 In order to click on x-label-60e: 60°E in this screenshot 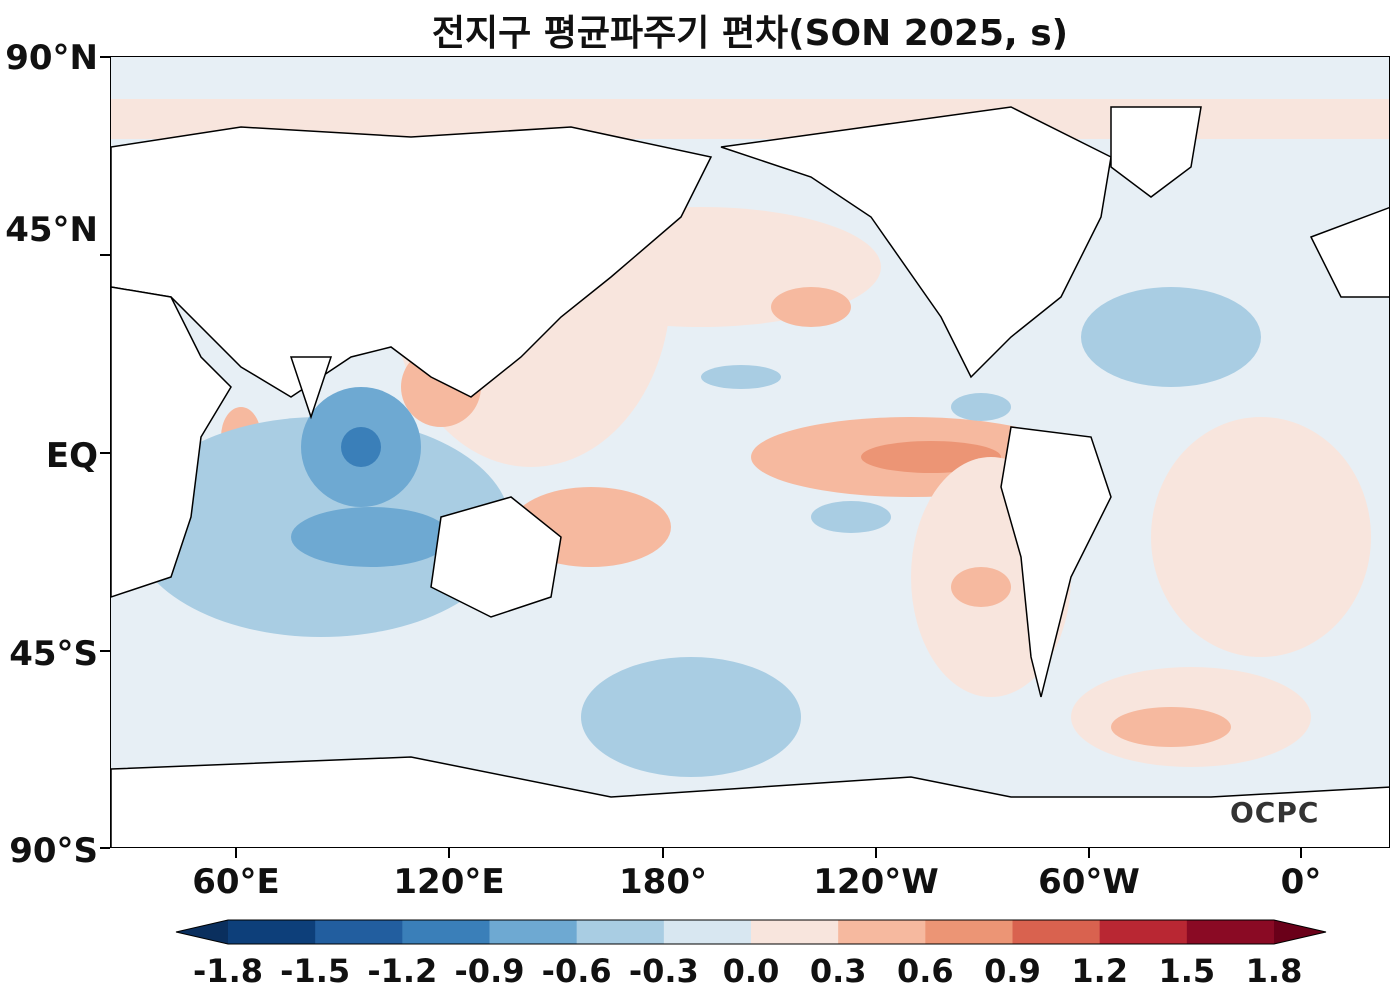, I will do `click(236, 882)`.